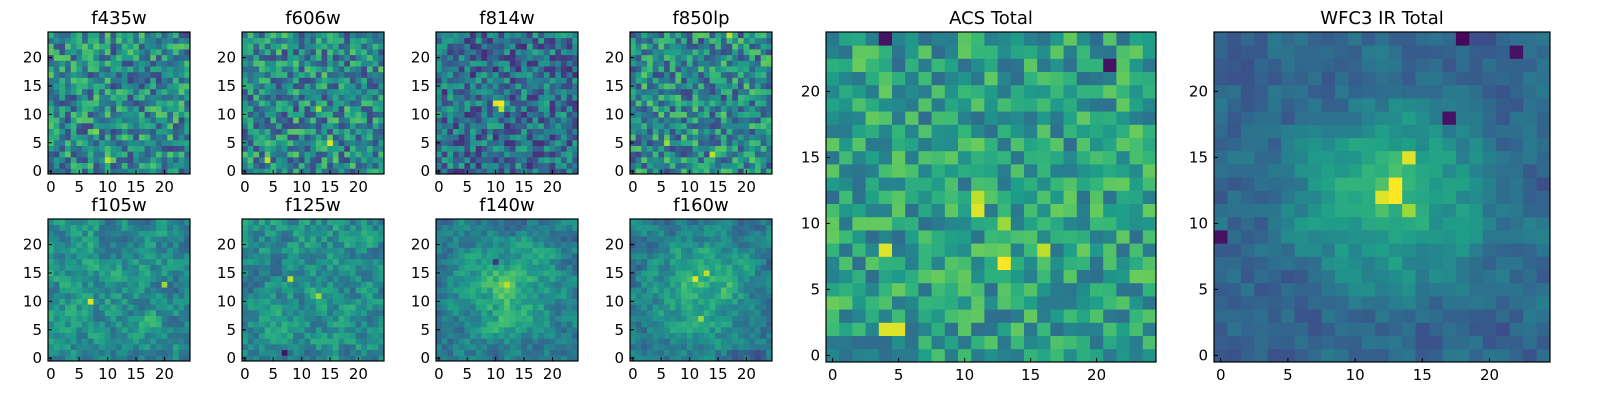  What do you see at coordinates (135, 187) in the screenshot?
I see `x-tick-label: 15` at bounding box center [135, 187].